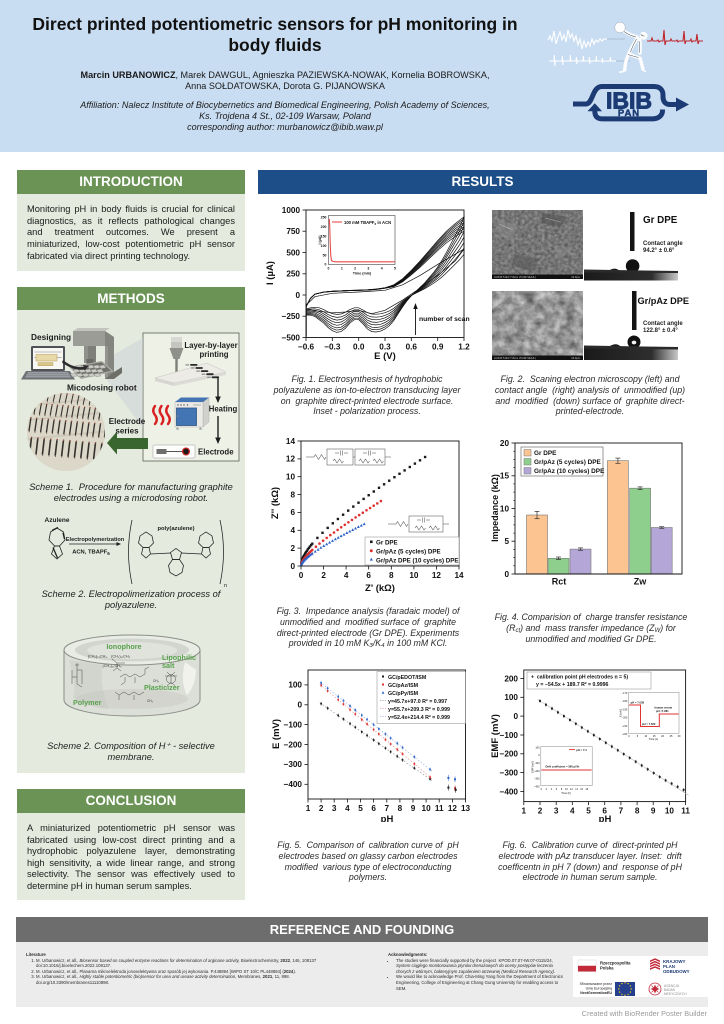 The image size is (724, 1024). I want to click on svg-text: 30, so click(679, 736).